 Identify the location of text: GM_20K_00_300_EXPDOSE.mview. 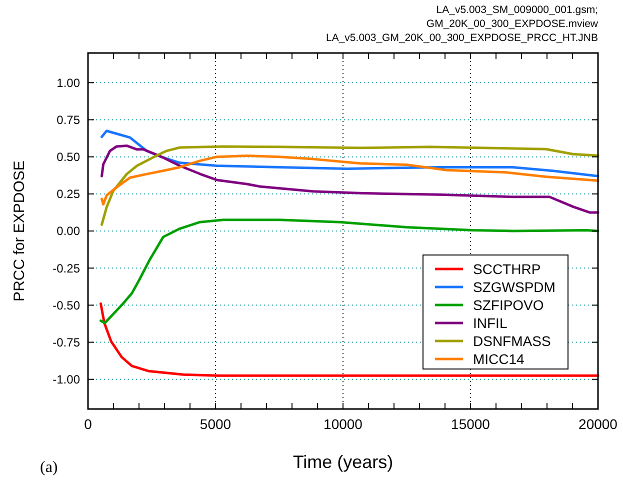
(512, 24).